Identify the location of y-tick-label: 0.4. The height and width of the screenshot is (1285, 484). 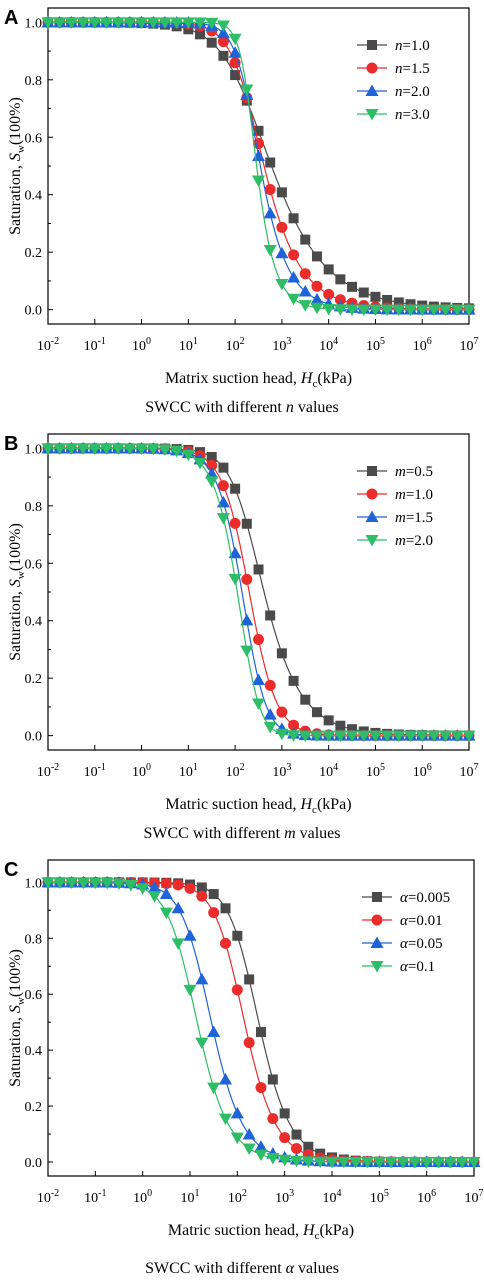
(34, 196).